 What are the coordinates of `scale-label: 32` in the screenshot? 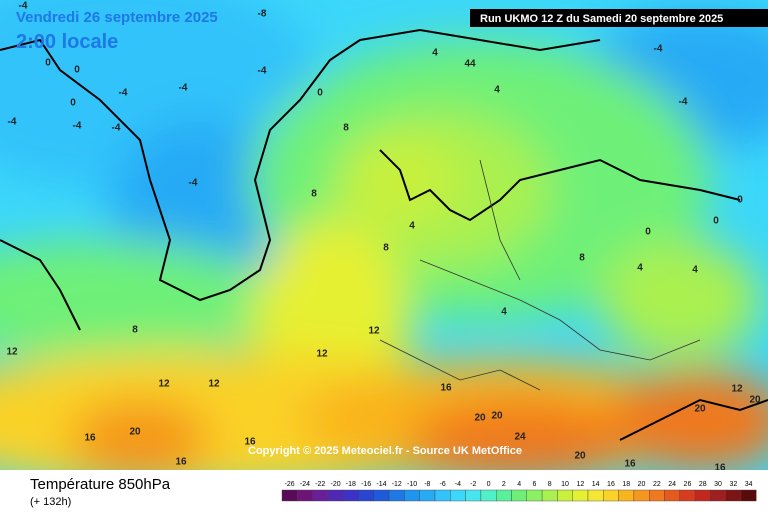 It's located at (733, 484).